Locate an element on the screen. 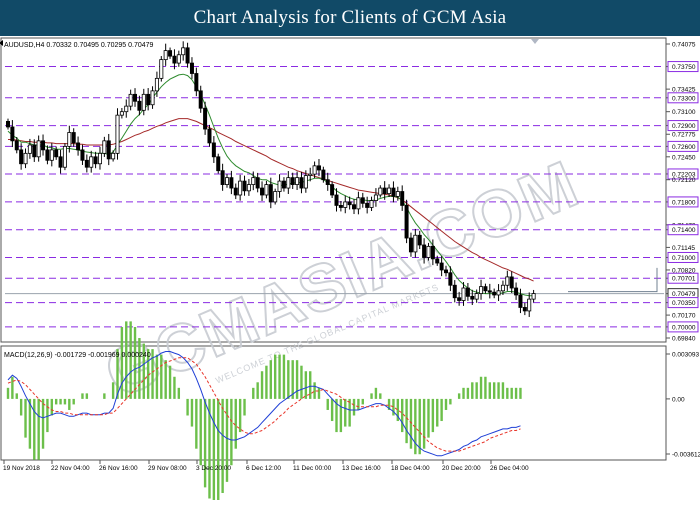 The height and width of the screenshot is (505, 700). time-tick-label-2: 26 Nov 16:00 is located at coordinates (118, 468).